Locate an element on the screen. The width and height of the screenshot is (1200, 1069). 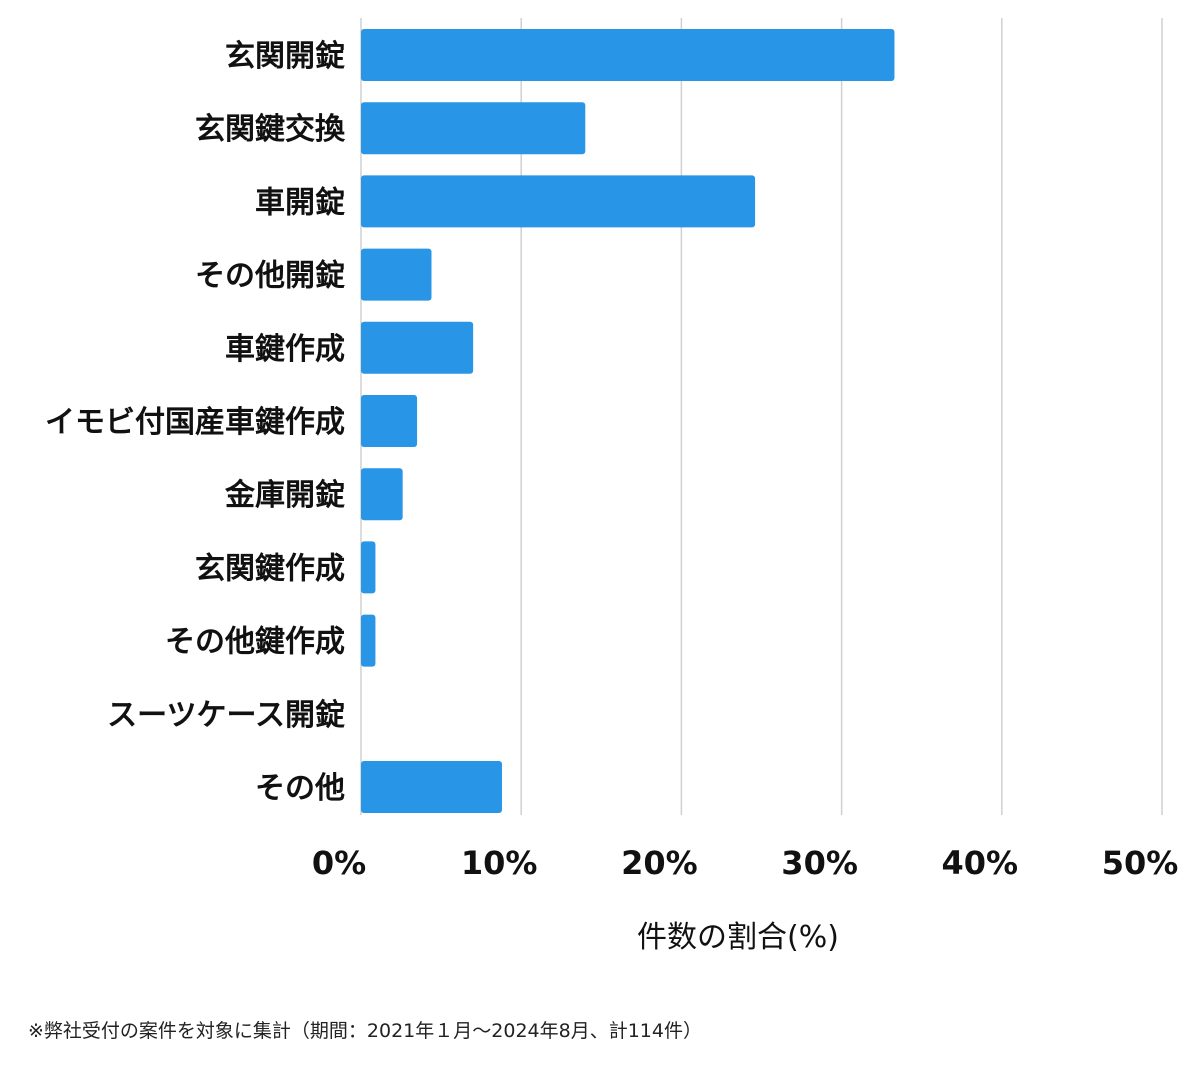
x-tick-label: 50% is located at coordinates (1140, 863).